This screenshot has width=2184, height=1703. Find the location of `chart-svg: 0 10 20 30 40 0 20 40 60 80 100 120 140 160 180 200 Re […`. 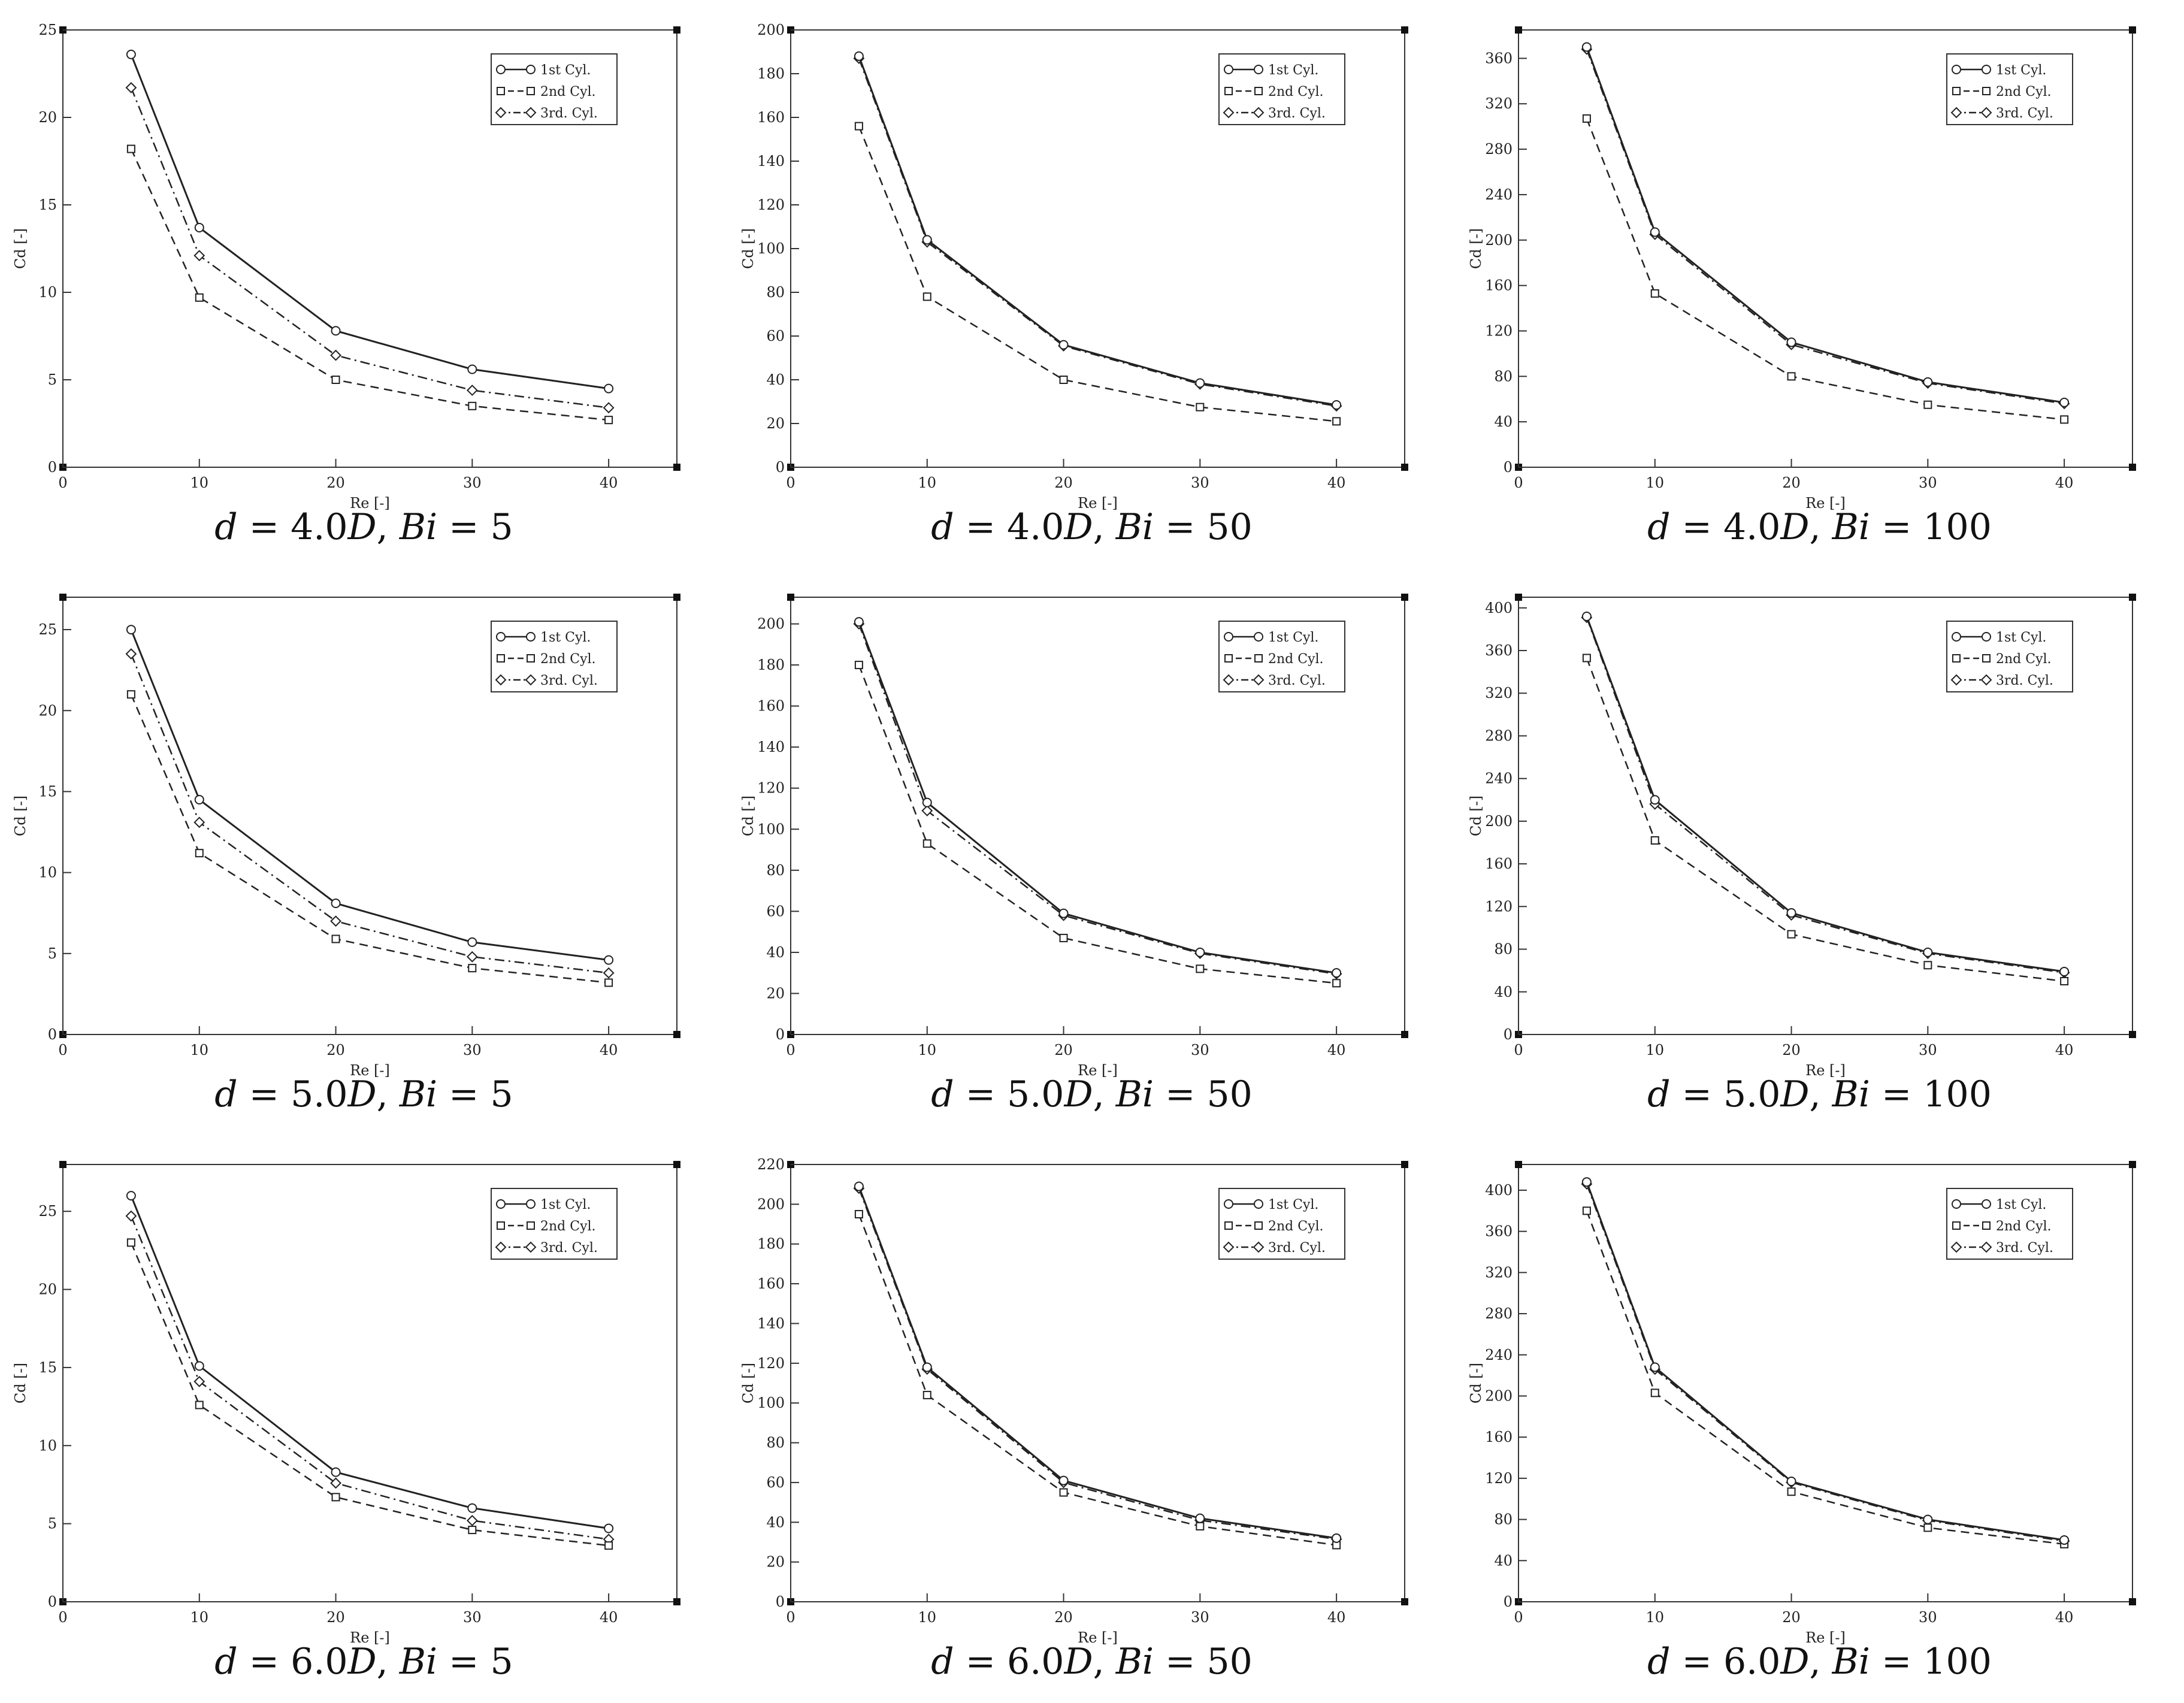

chart-svg: 0 10 20 30 40 0 20 40 60 80 100 120 140 160 180 200 Re [… is located at coordinates (1074, 267).